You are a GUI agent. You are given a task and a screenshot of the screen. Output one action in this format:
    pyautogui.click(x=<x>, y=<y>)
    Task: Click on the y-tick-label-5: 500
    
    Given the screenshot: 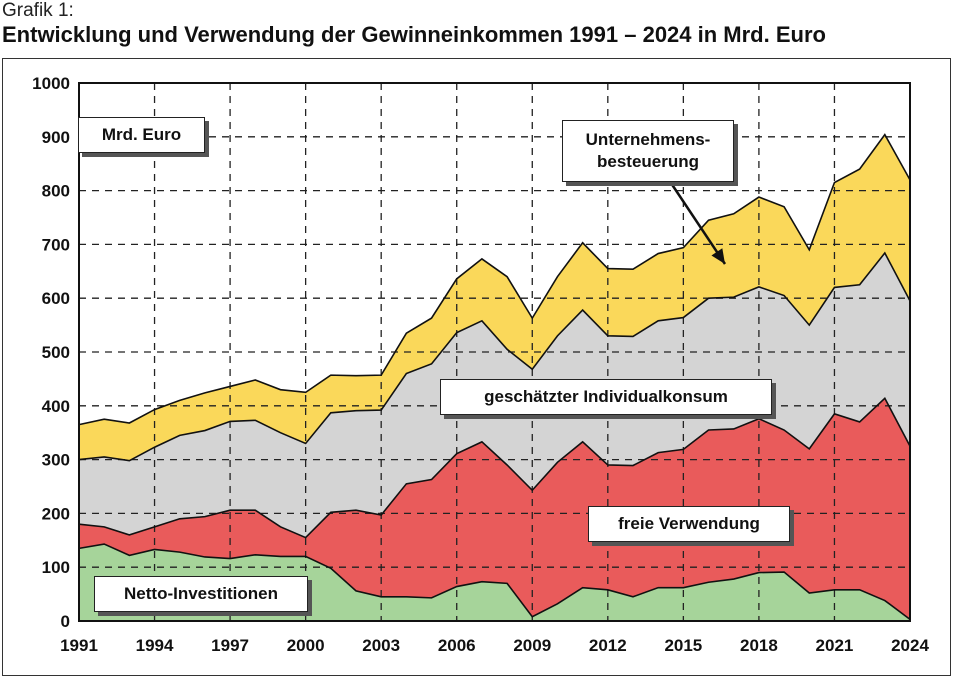 What is the action you would take?
    pyautogui.click(x=56, y=352)
    